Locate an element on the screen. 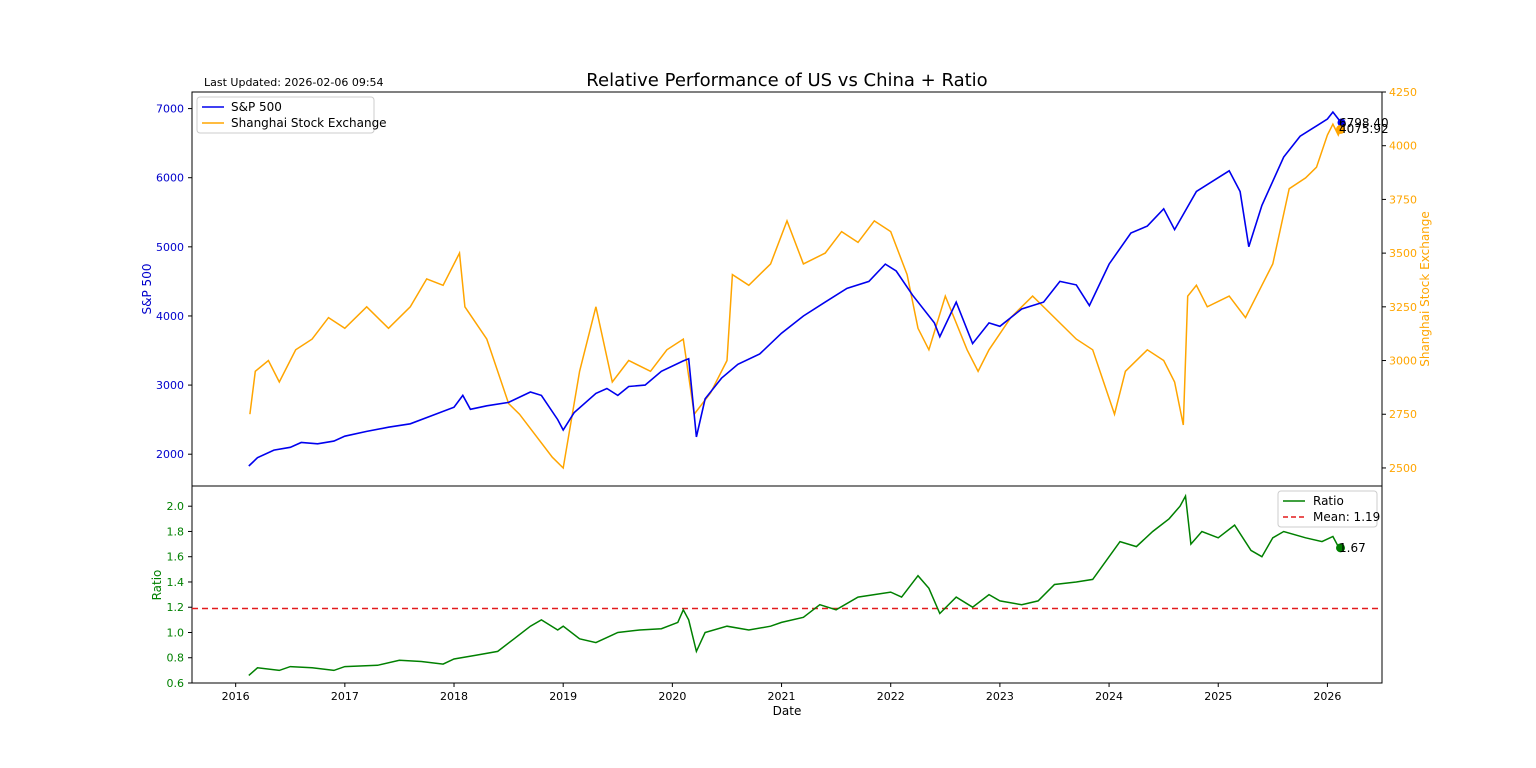  shanghai-tick-label: 3000 is located at coordinates (1403, 361).